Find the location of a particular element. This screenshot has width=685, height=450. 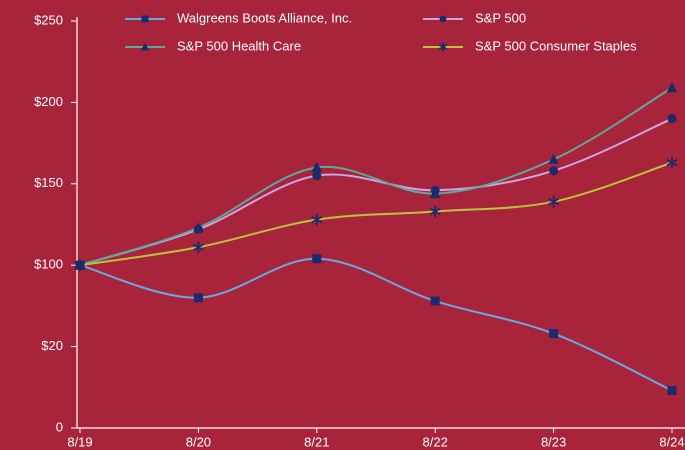

x-tick-label: 8/20 is located at coordinates (198, 441).